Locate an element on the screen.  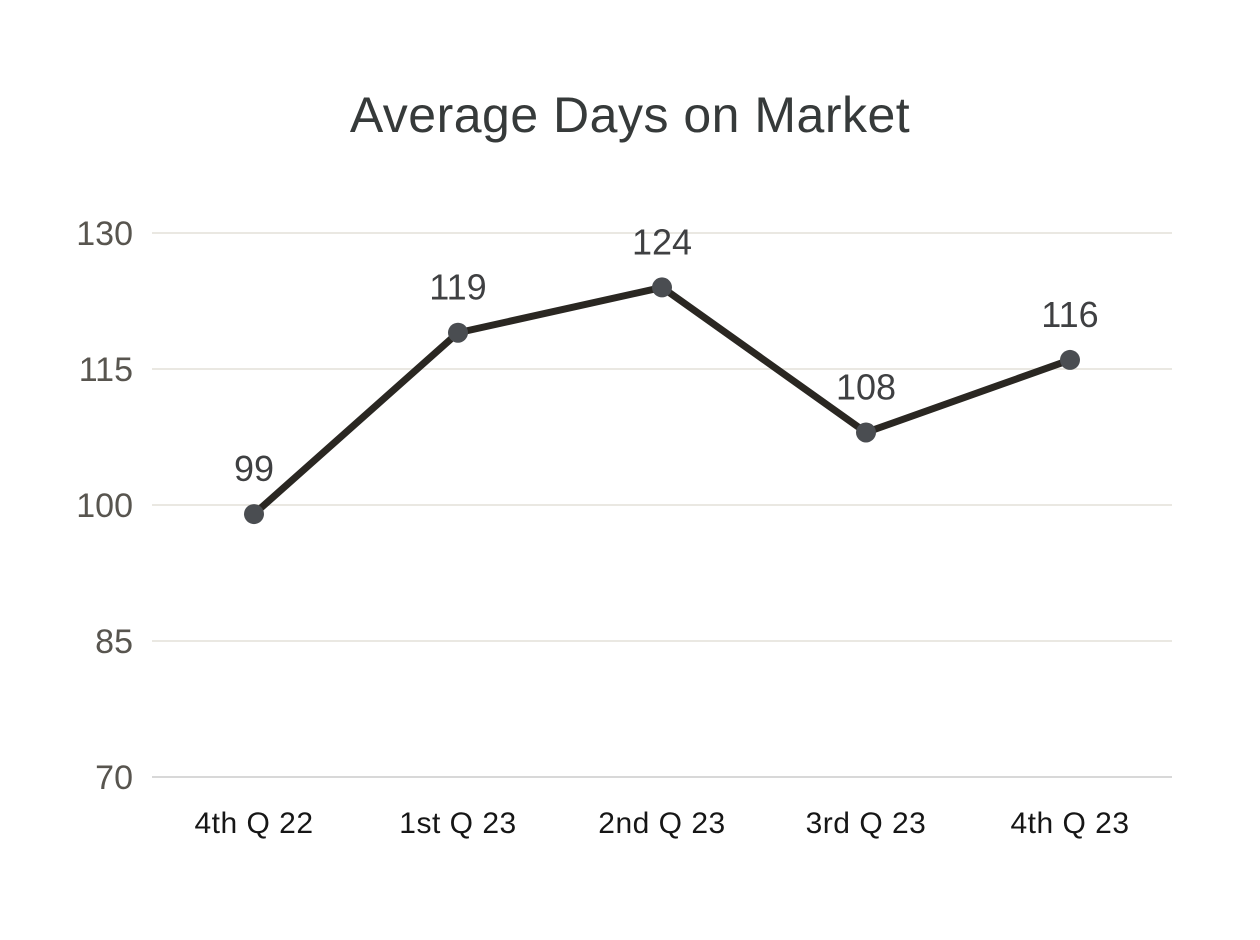
data-label: 108 is located at coordinates (866, 386).